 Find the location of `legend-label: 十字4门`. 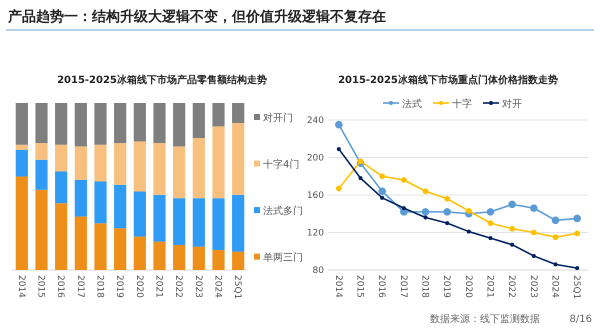

legend-label: 十字4门 is located at coordinates (281, 164).